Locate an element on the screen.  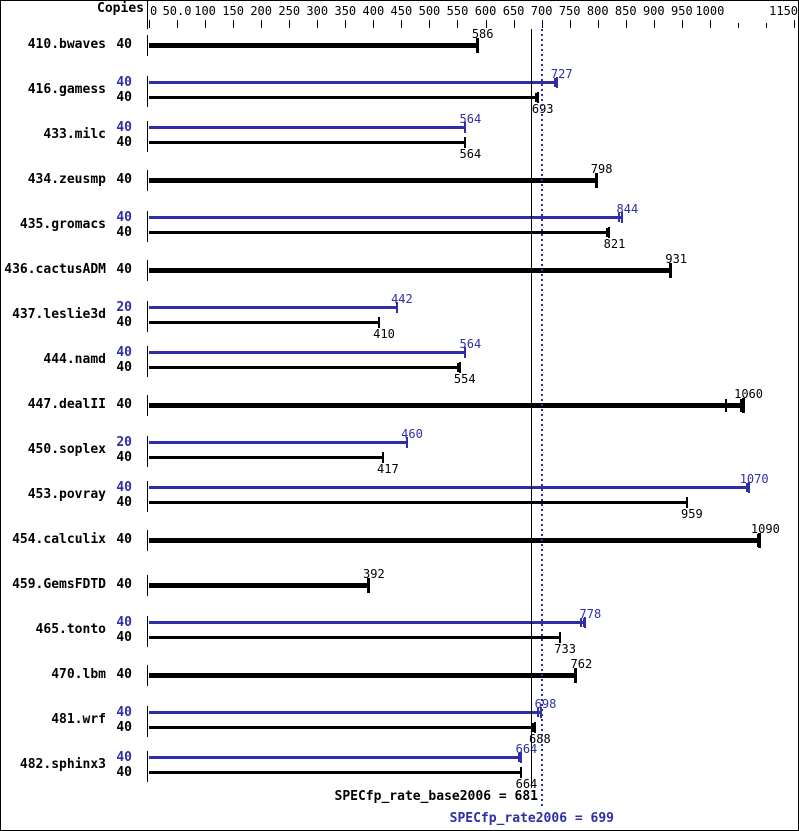
axis-tick-label: 850 is located at coordinates (625, 11).